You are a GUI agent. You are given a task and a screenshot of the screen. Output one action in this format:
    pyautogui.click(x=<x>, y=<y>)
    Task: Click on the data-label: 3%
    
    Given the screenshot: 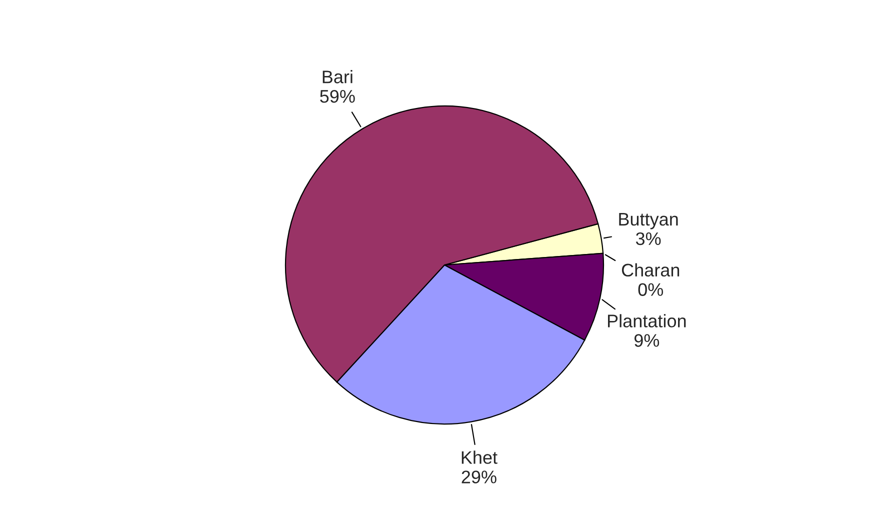 What is the action you would take?
    pyautogui.click(x=648, y=239)
    